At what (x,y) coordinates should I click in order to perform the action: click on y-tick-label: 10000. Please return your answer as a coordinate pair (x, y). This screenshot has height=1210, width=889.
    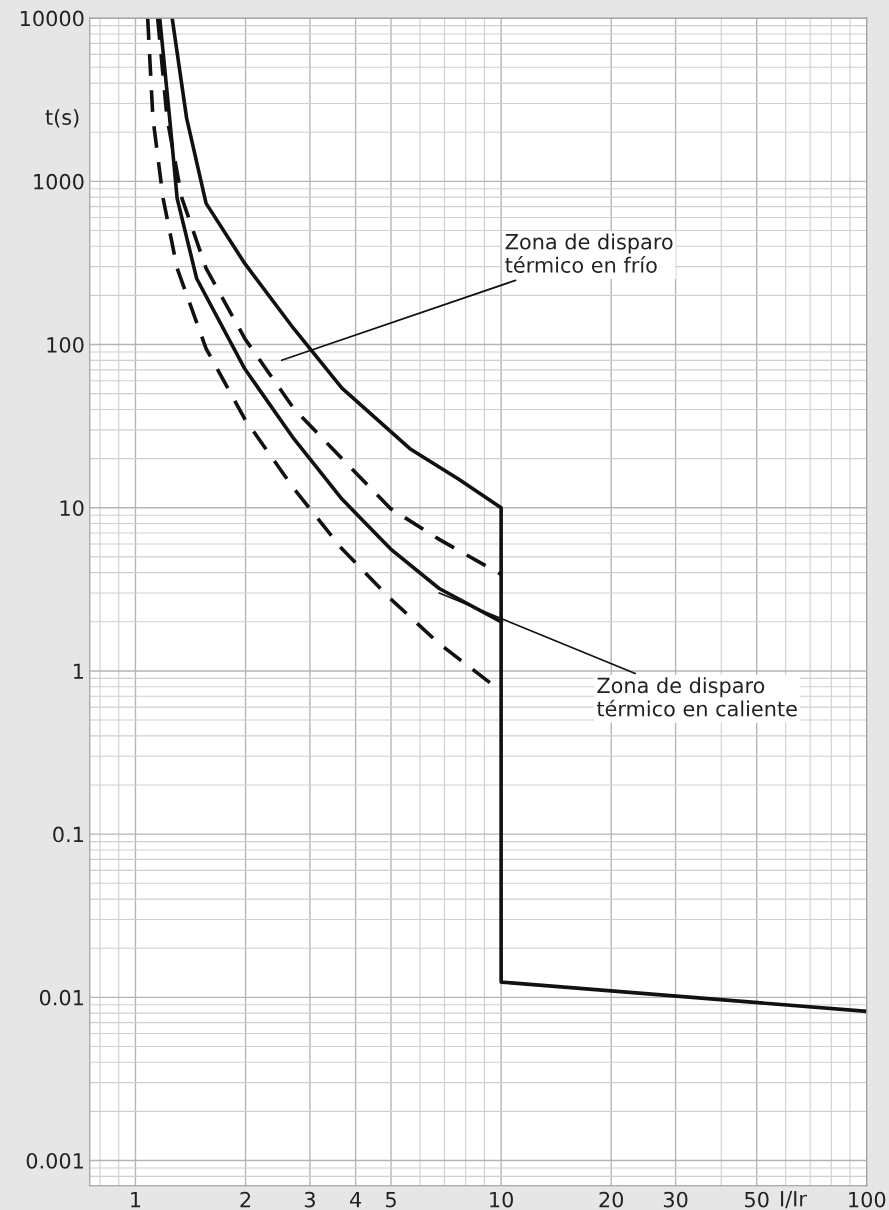
    Looking at the image, I should click on (52, 18).